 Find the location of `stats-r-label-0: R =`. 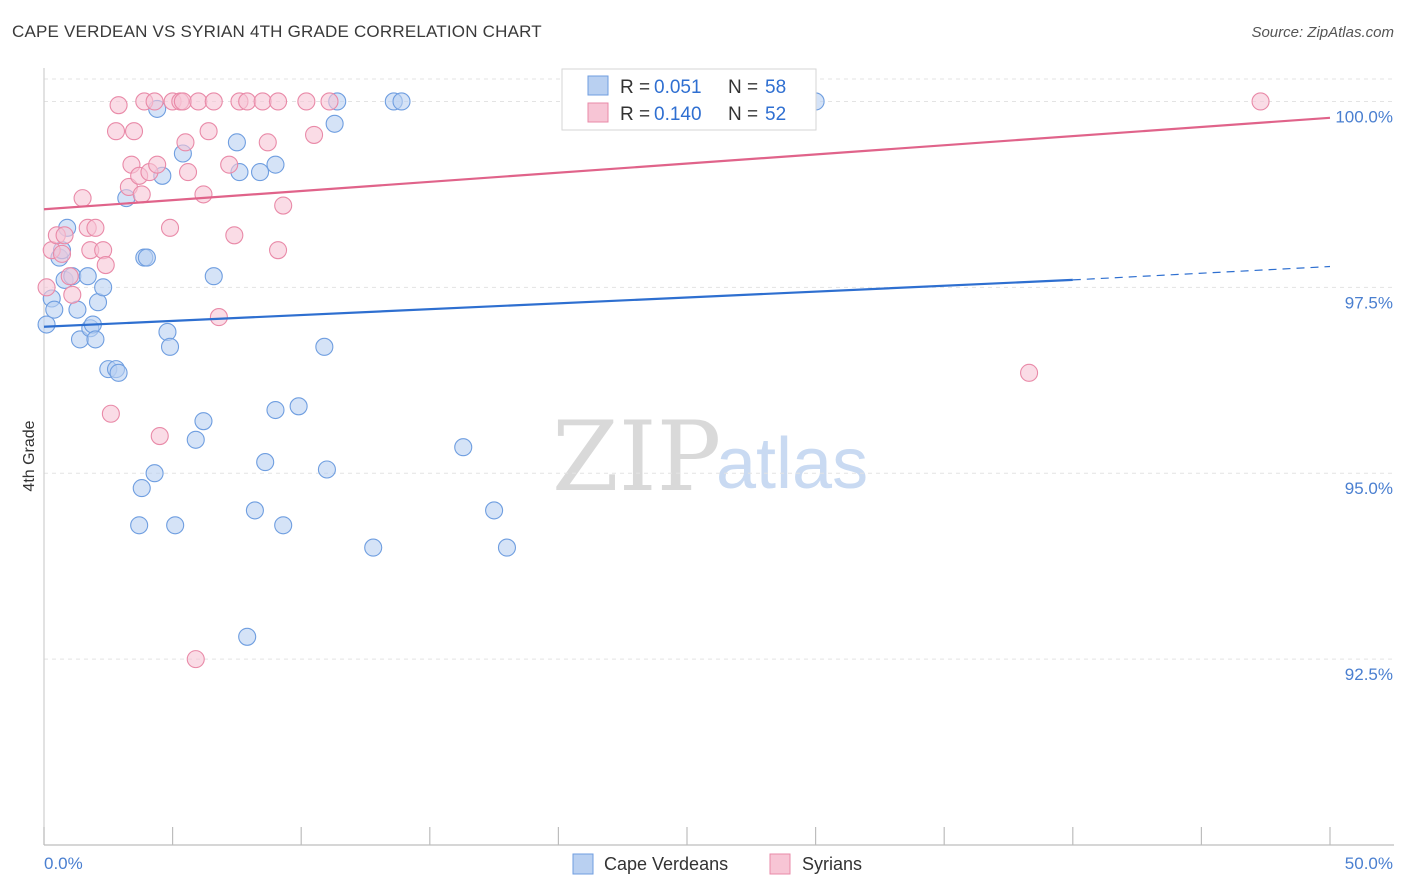

stats-r-label-0: R = is located at coordinates (635, 87).